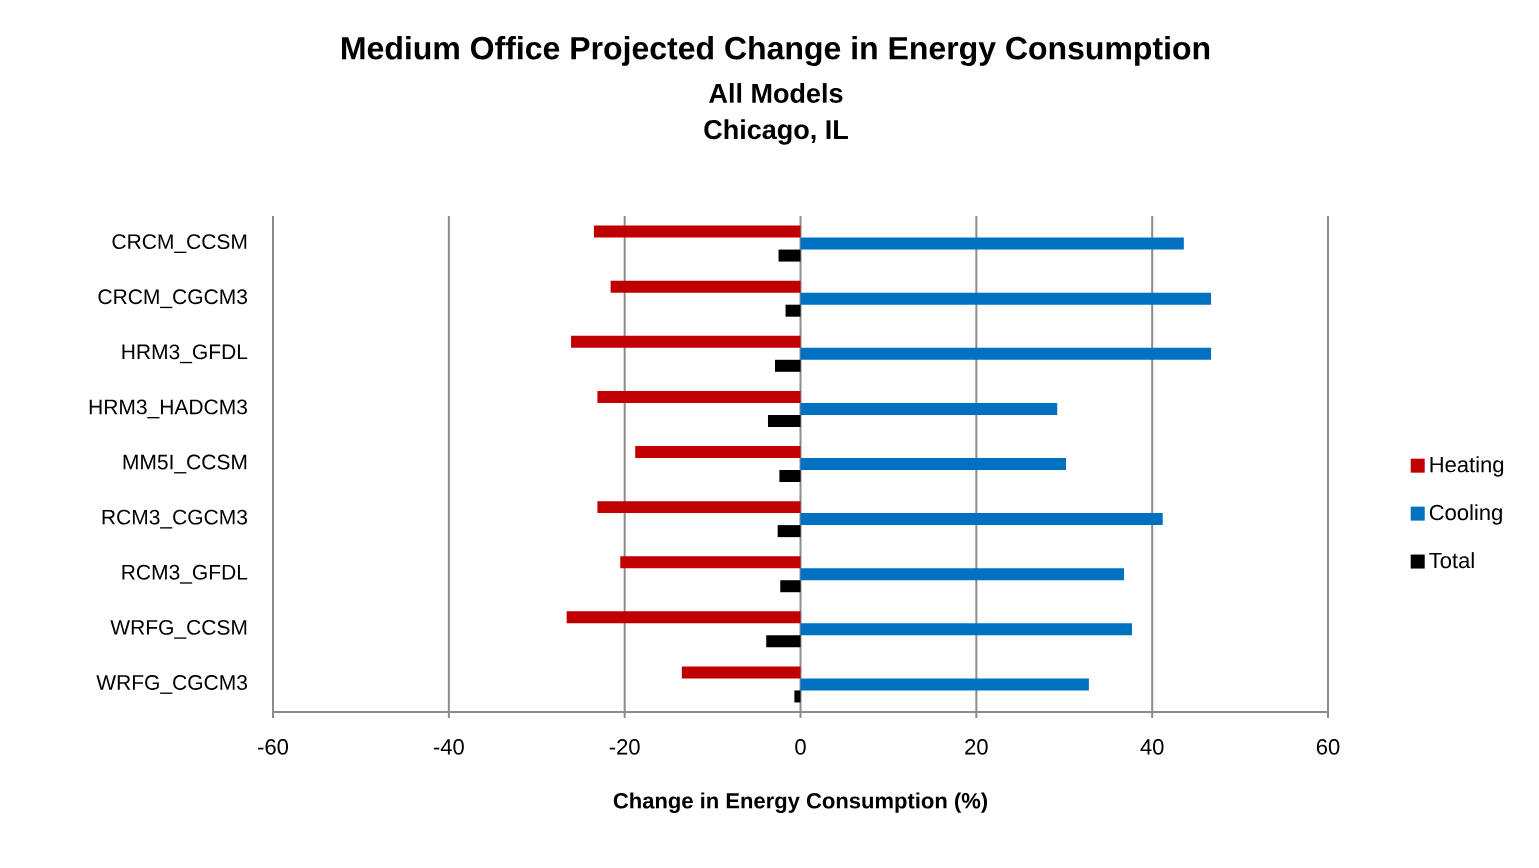 This screenshot has height=868, width=1539. What do you see at coordinates (185, 574) in the screenshot?
I see `y-tick-label: RCM3_GFDL` at bounding box center [185, 574].